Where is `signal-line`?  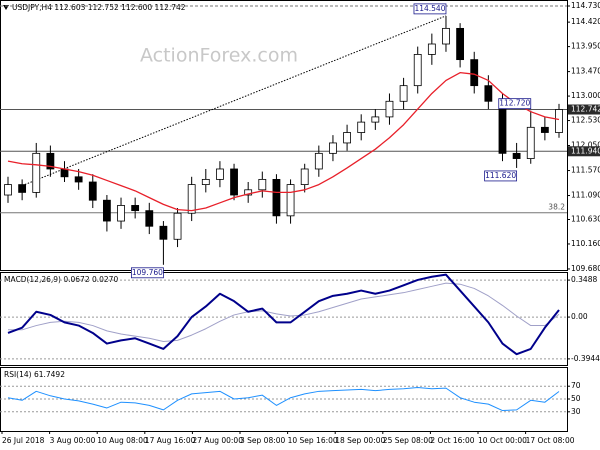 signal-line is located at coordinates (284, 312).